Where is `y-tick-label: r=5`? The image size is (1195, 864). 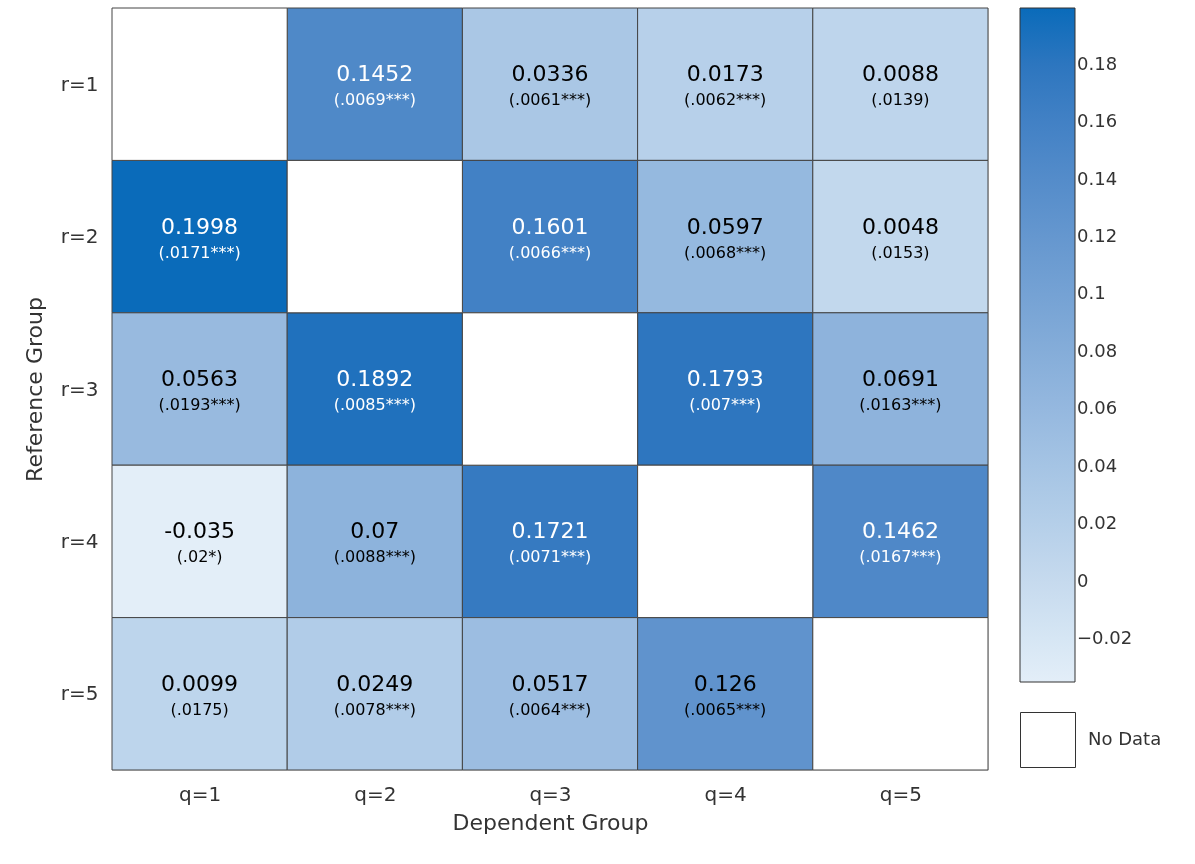
y-tick-label: r=5 is located at coordinates (79, 693).